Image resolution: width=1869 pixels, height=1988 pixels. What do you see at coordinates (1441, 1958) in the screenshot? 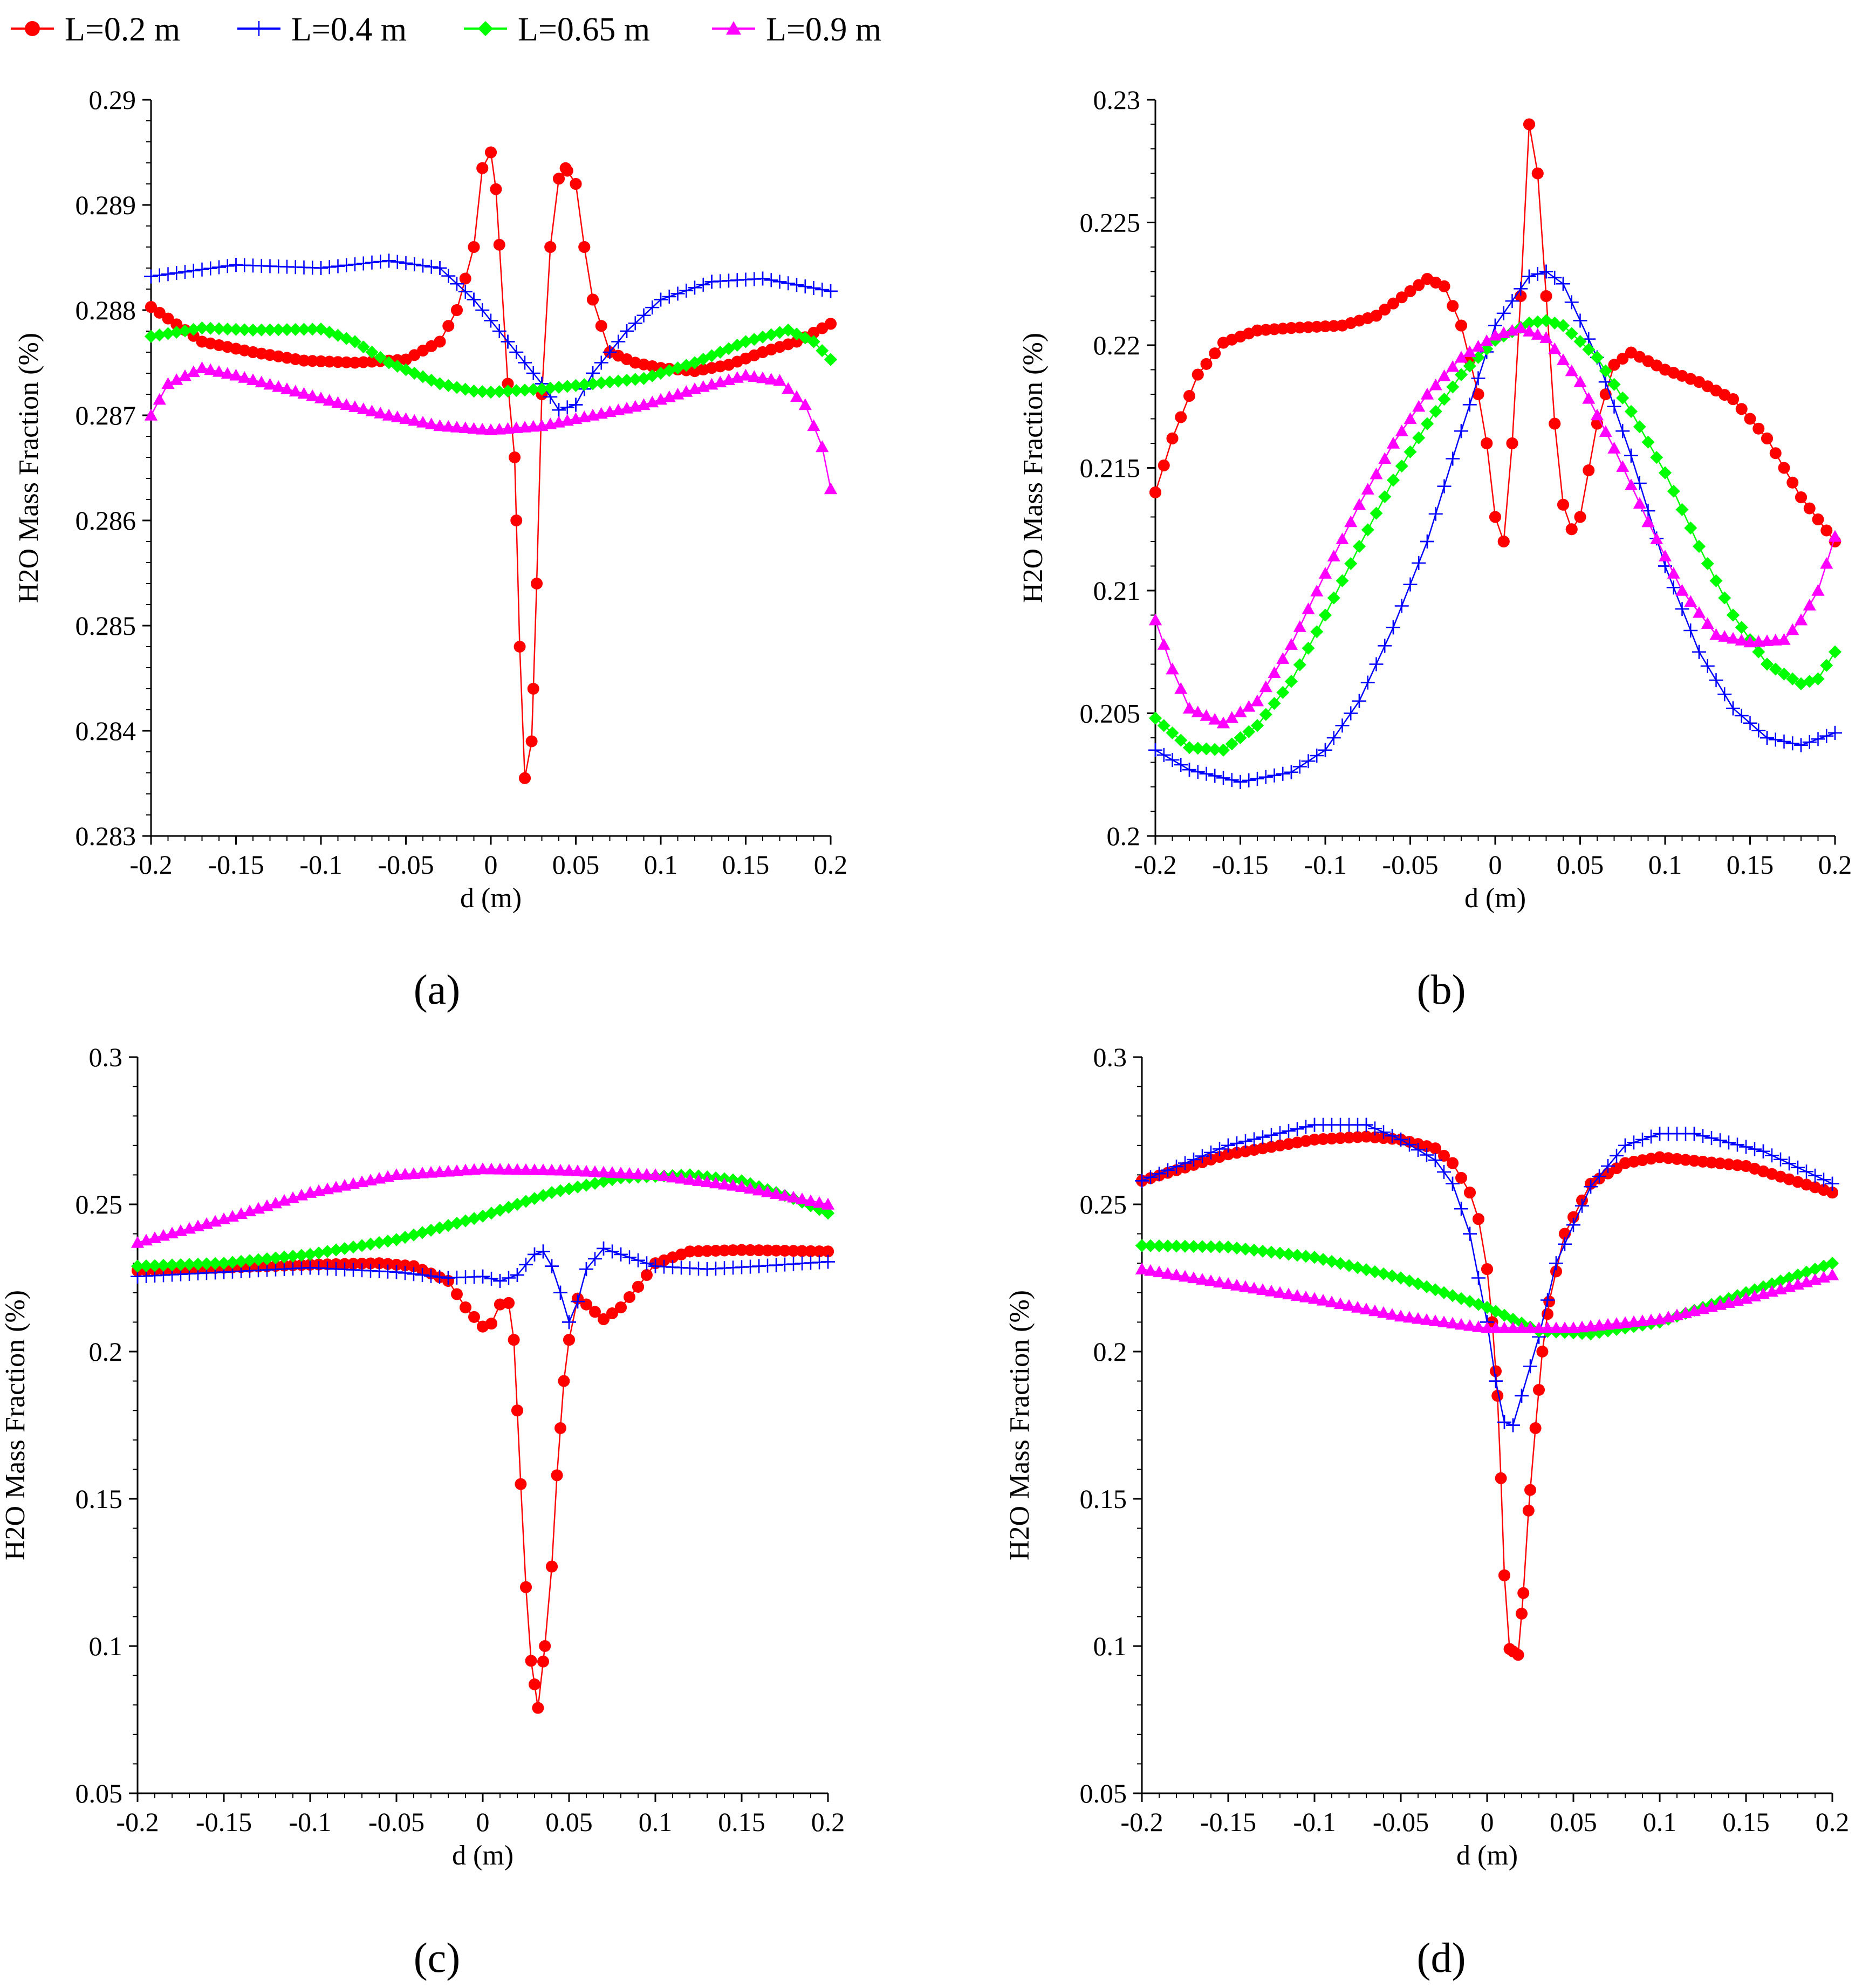
I see `panel-caption-d: (d)` at bounding box center [1441, 1958].